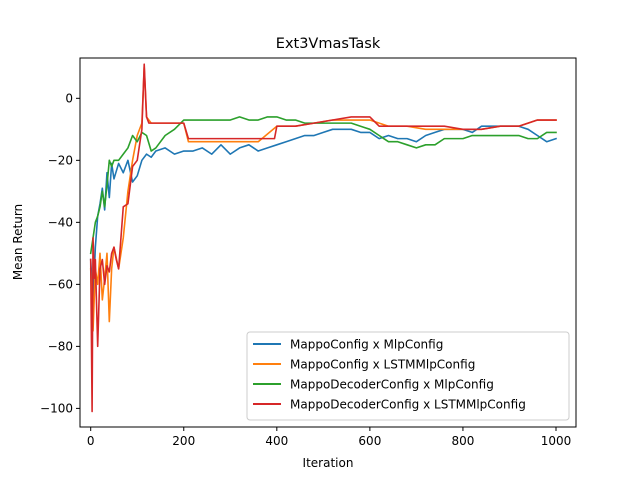  What do you see at coordinates (328, 44) in the screenshot?
I see `chart-title: Ext3VmasTask` at bounding box center [328, 44].